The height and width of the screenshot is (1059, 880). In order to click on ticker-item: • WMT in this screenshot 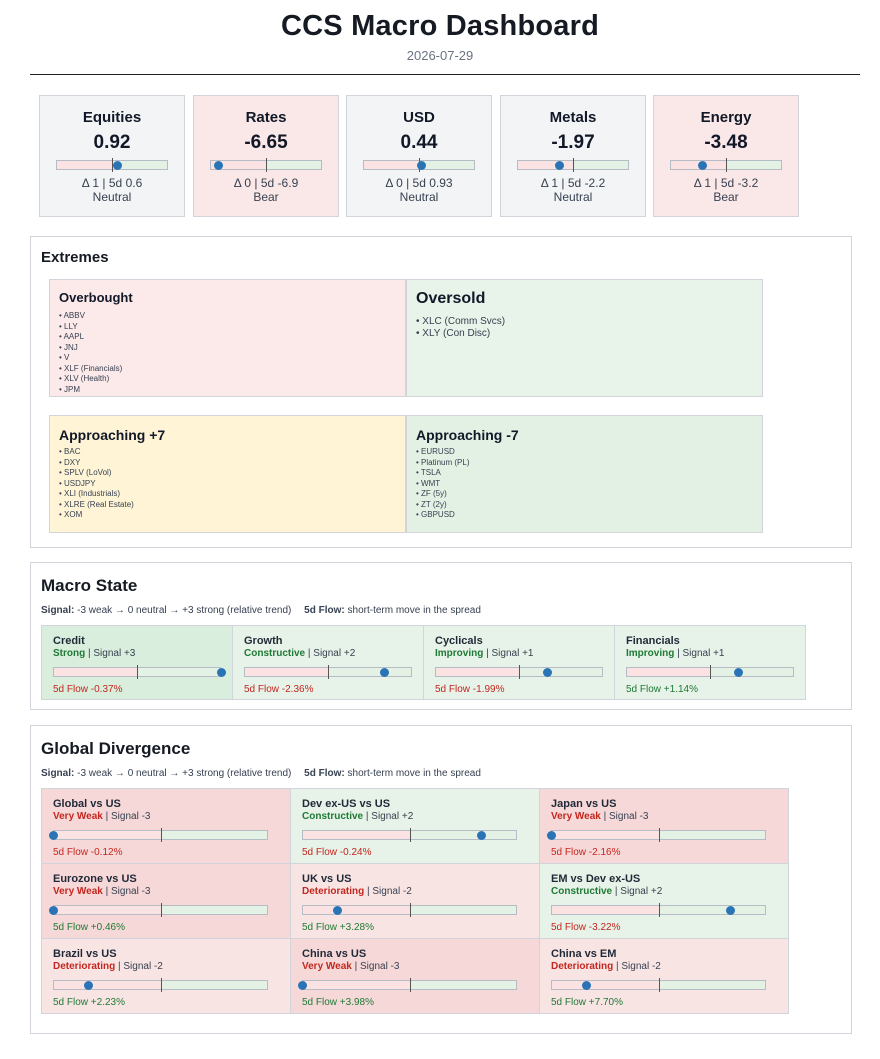, I will do `click(428, 483)`.